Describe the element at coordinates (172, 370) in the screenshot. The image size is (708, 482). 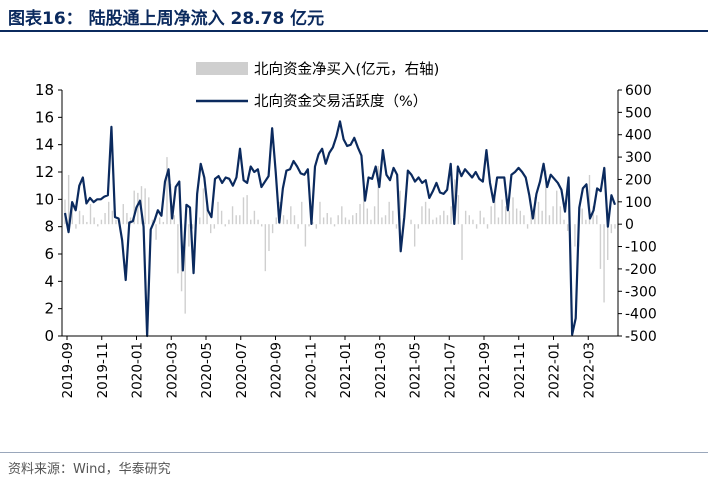
I see `x-tick-label: 2020-03` at that location.